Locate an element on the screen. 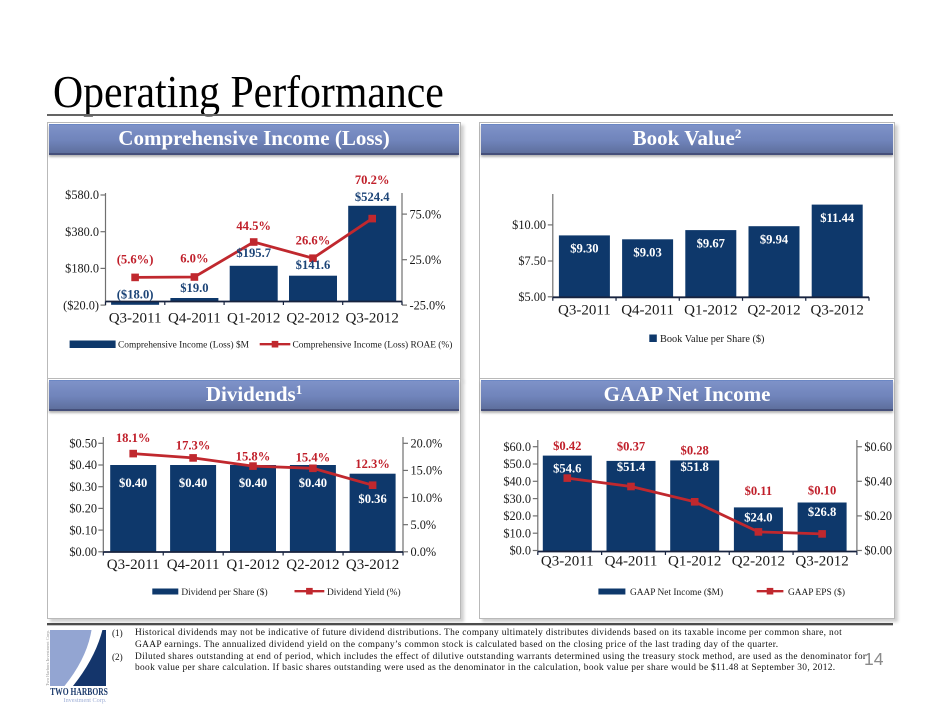  svg-text: $11.44 is located at coordinates (837, 218).